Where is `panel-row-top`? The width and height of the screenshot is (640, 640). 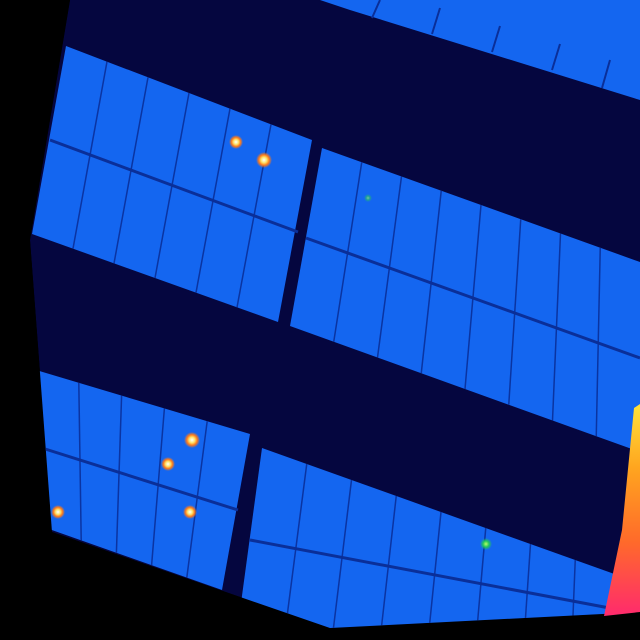 panel-row-top is located at coordinates (480, 50).